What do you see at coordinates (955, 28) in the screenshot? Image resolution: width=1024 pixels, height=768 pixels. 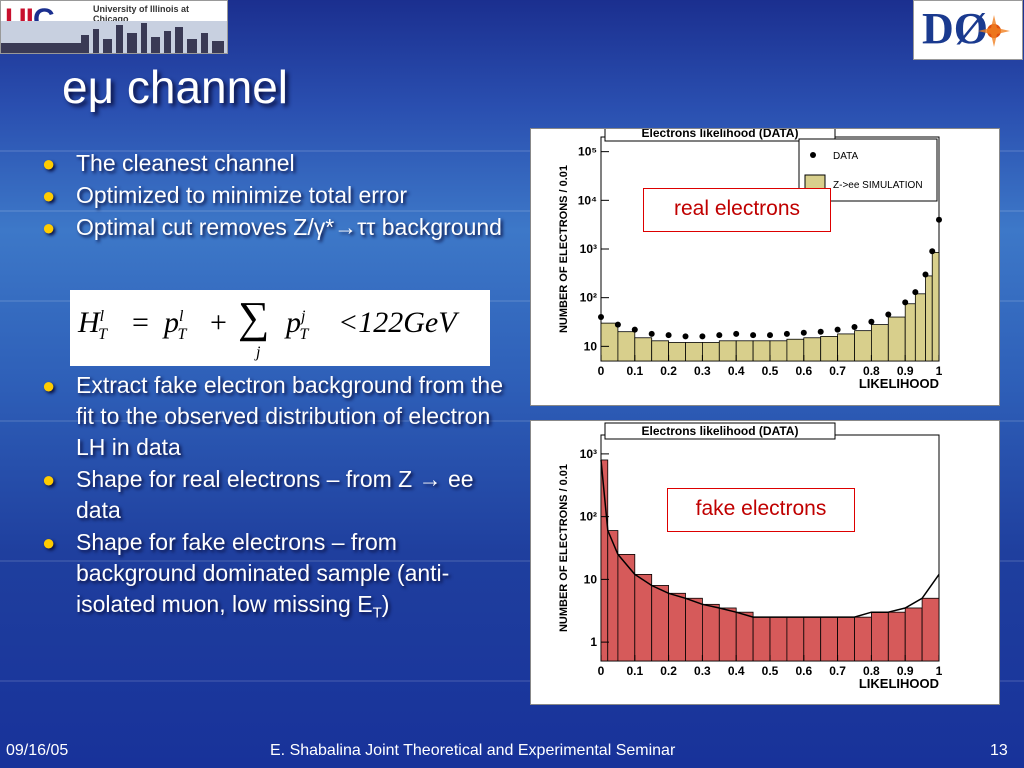 I see `d0-letters: DØ` at bounding box center [955, 28].